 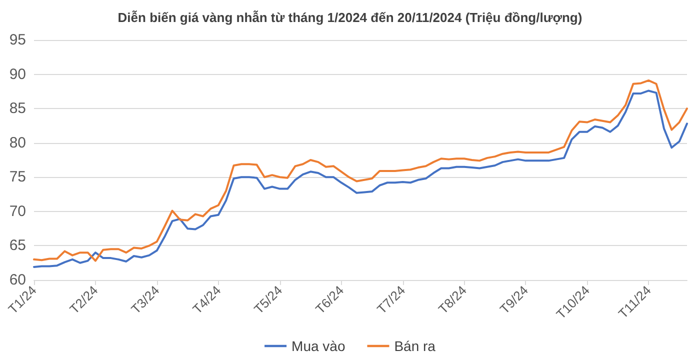 What do you see at coordinates (17, 40) in the screenshot?
I see `y-tick-label: 95` at bounding box center [17, 40].